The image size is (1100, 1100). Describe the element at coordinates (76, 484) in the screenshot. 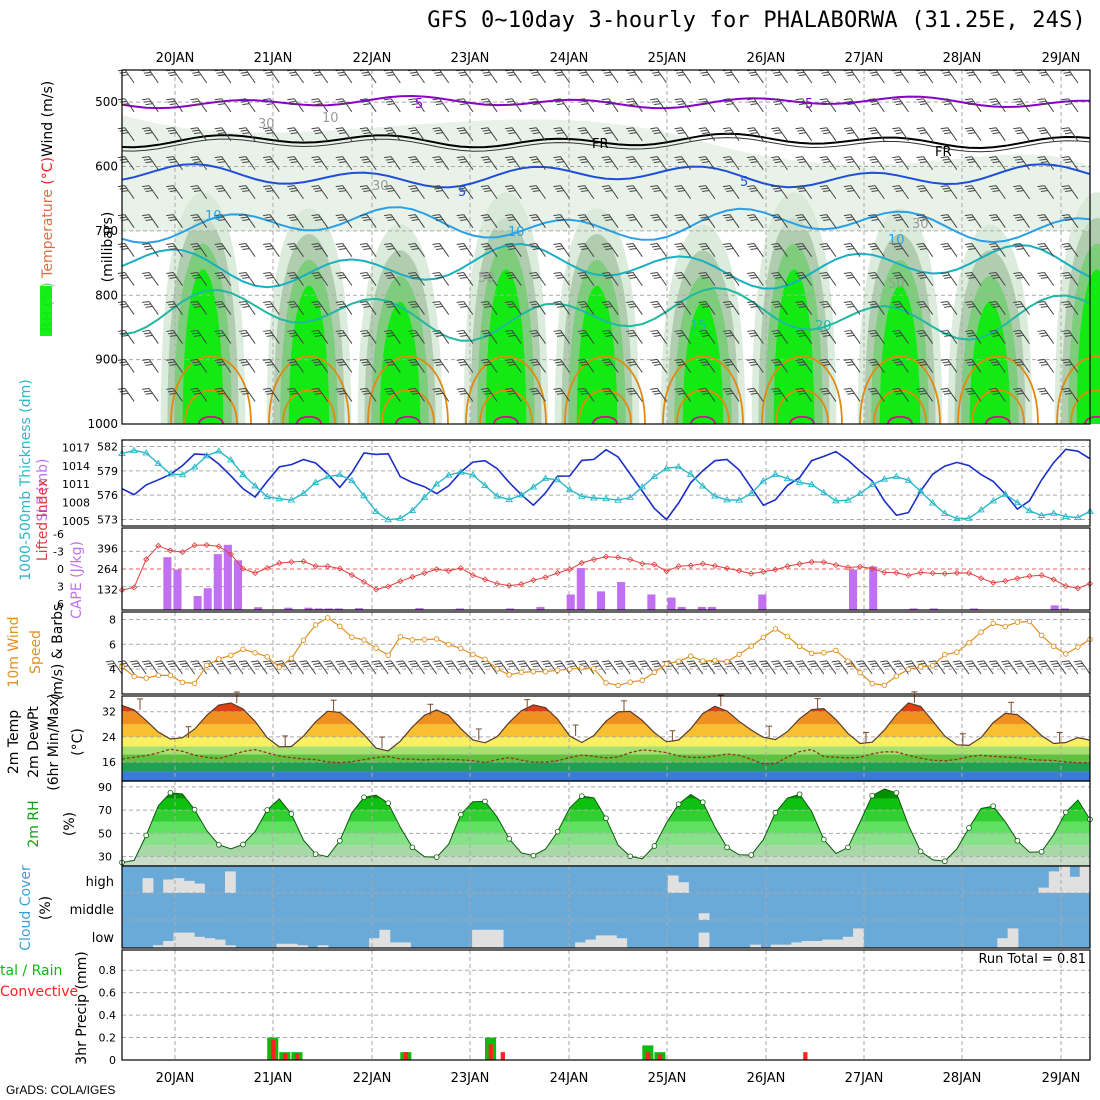

I see `slp-tick: 1011` at that location.